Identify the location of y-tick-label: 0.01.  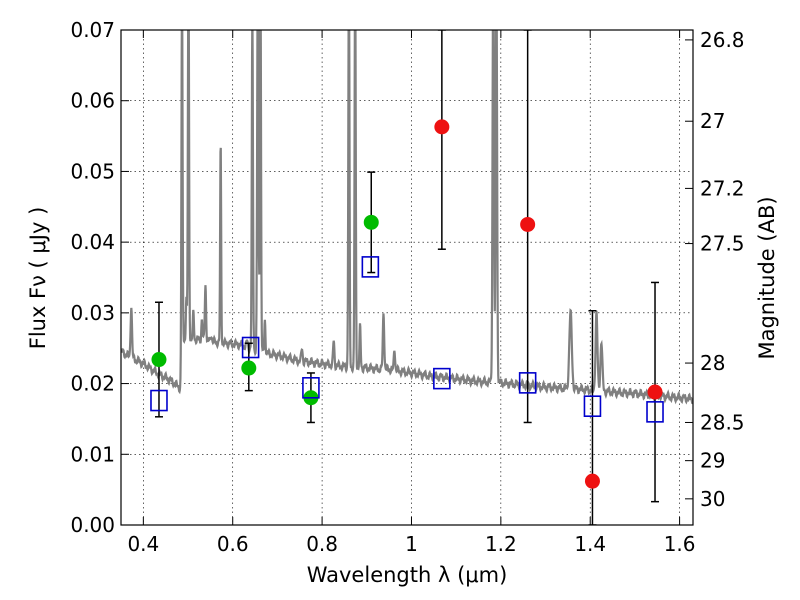
(92, 454).